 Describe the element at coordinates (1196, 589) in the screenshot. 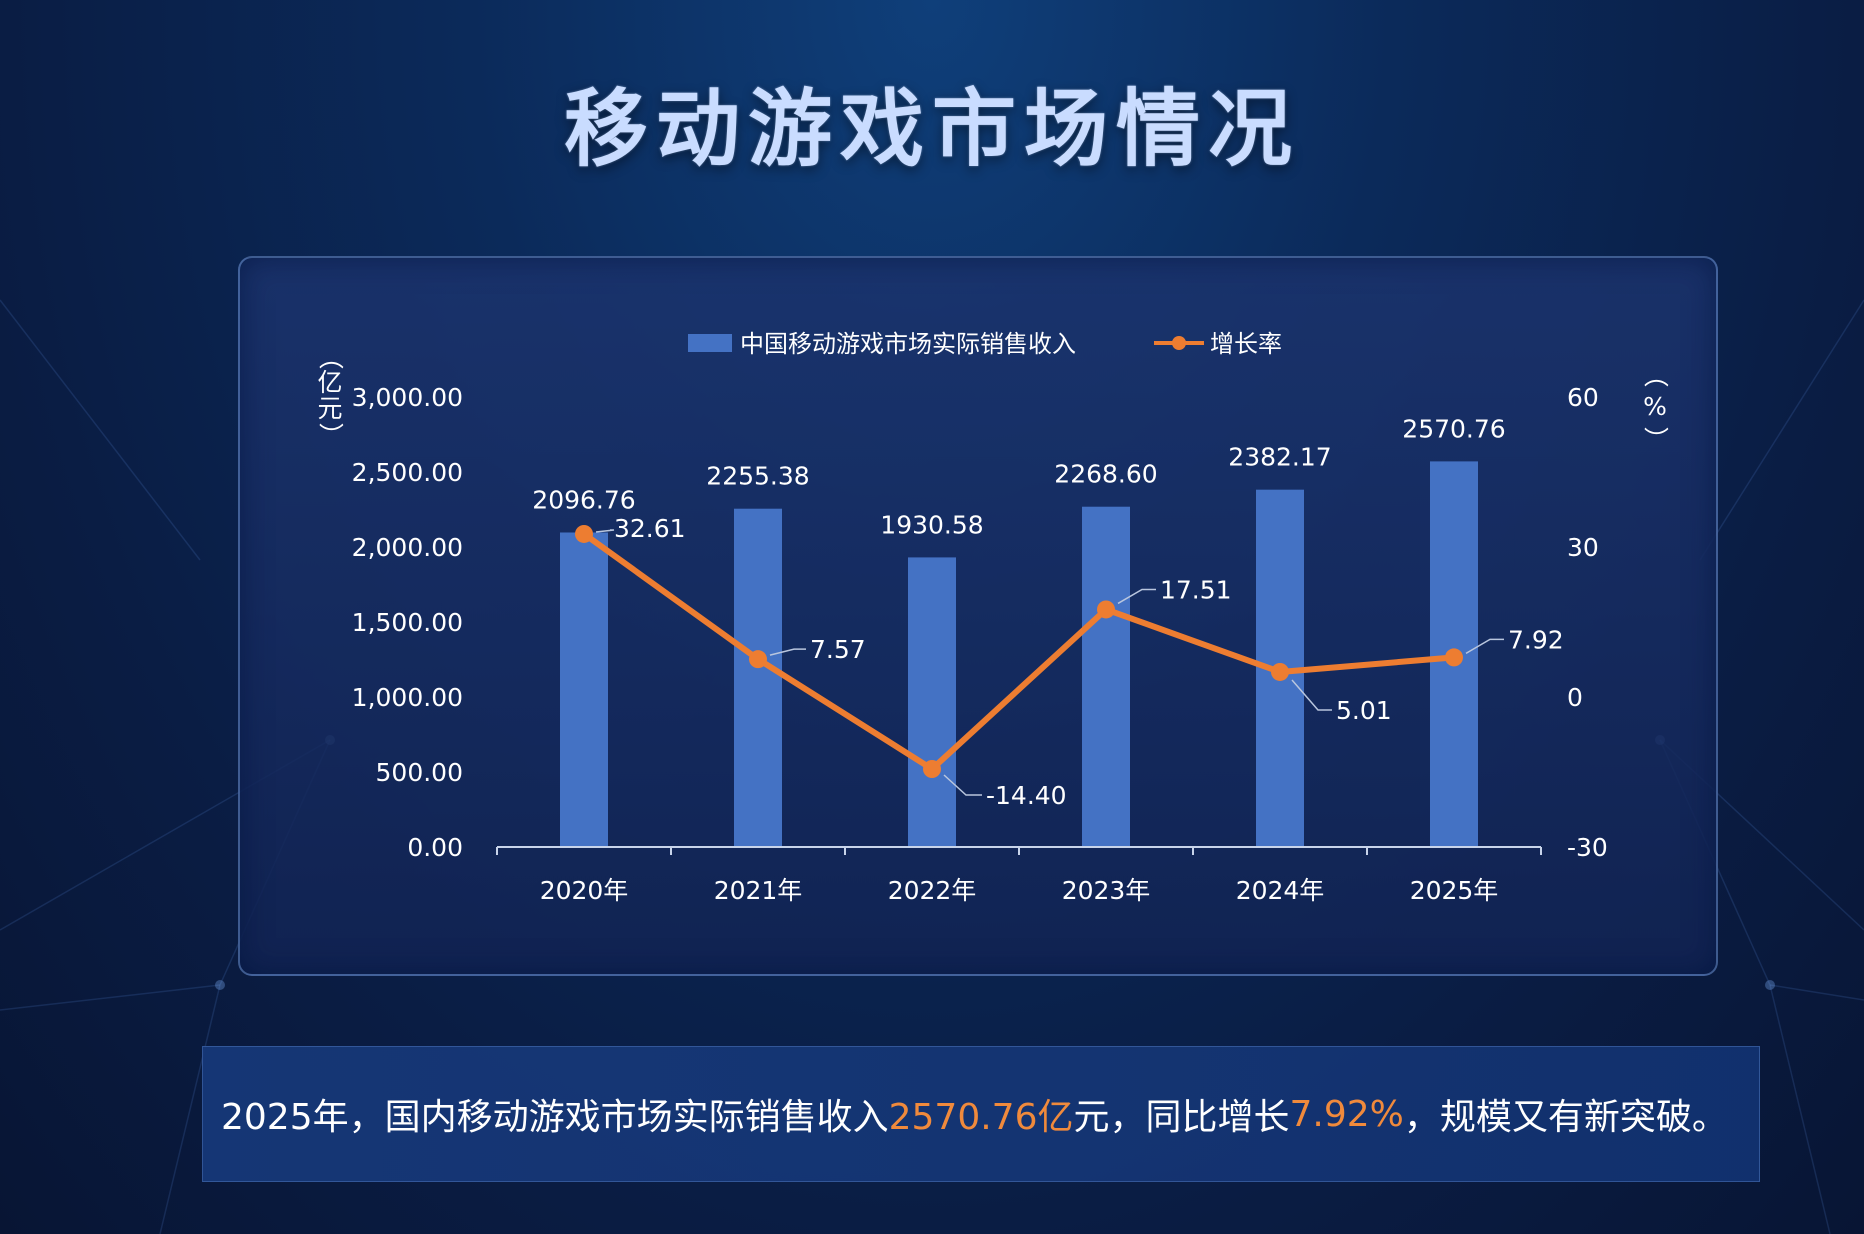

I see `growth-value-label: 17.51` at that location.